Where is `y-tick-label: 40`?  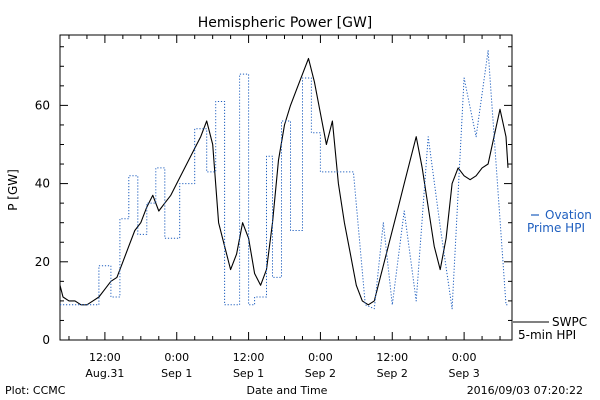
y-tick-label: 40 is located at coordinates (42, 184).